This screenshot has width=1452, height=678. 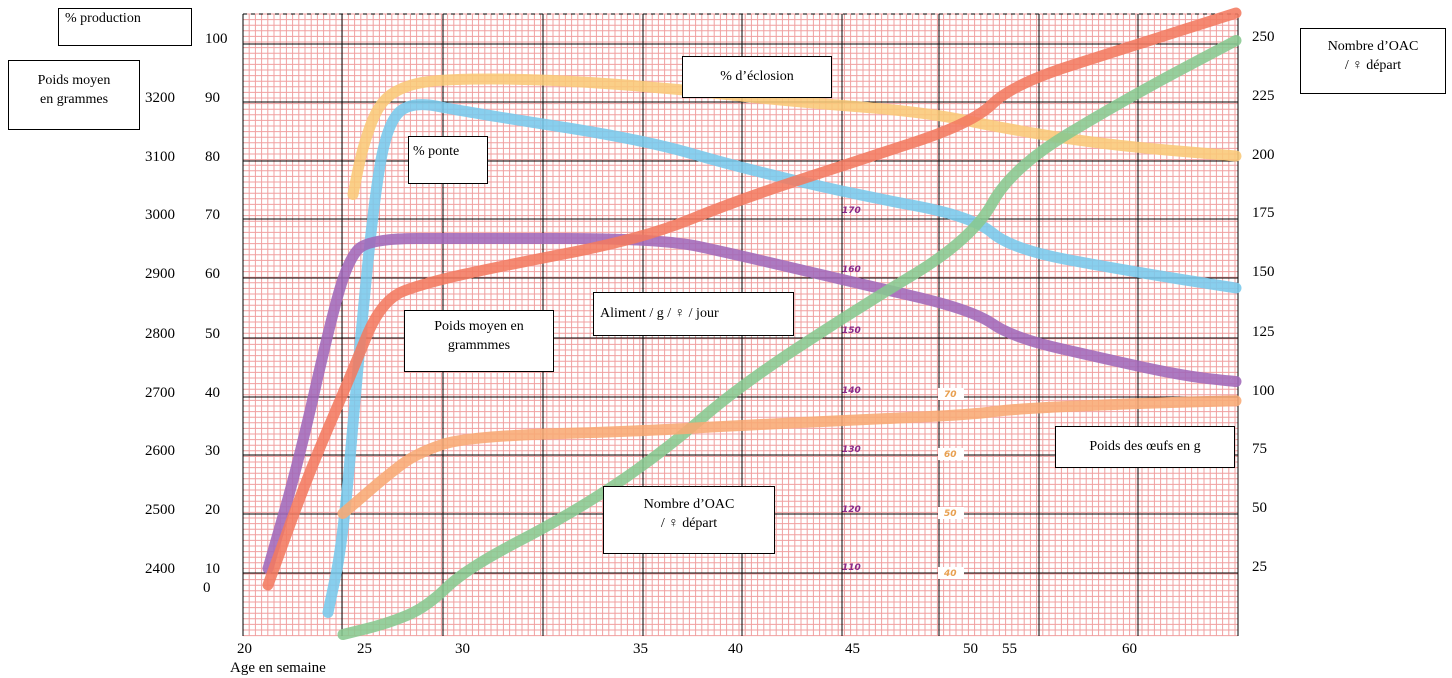 What do you see at coordinates (851, 450) in the screenshot?
I see `feed-scale-tick: 130` at bounding box center [851, 450].